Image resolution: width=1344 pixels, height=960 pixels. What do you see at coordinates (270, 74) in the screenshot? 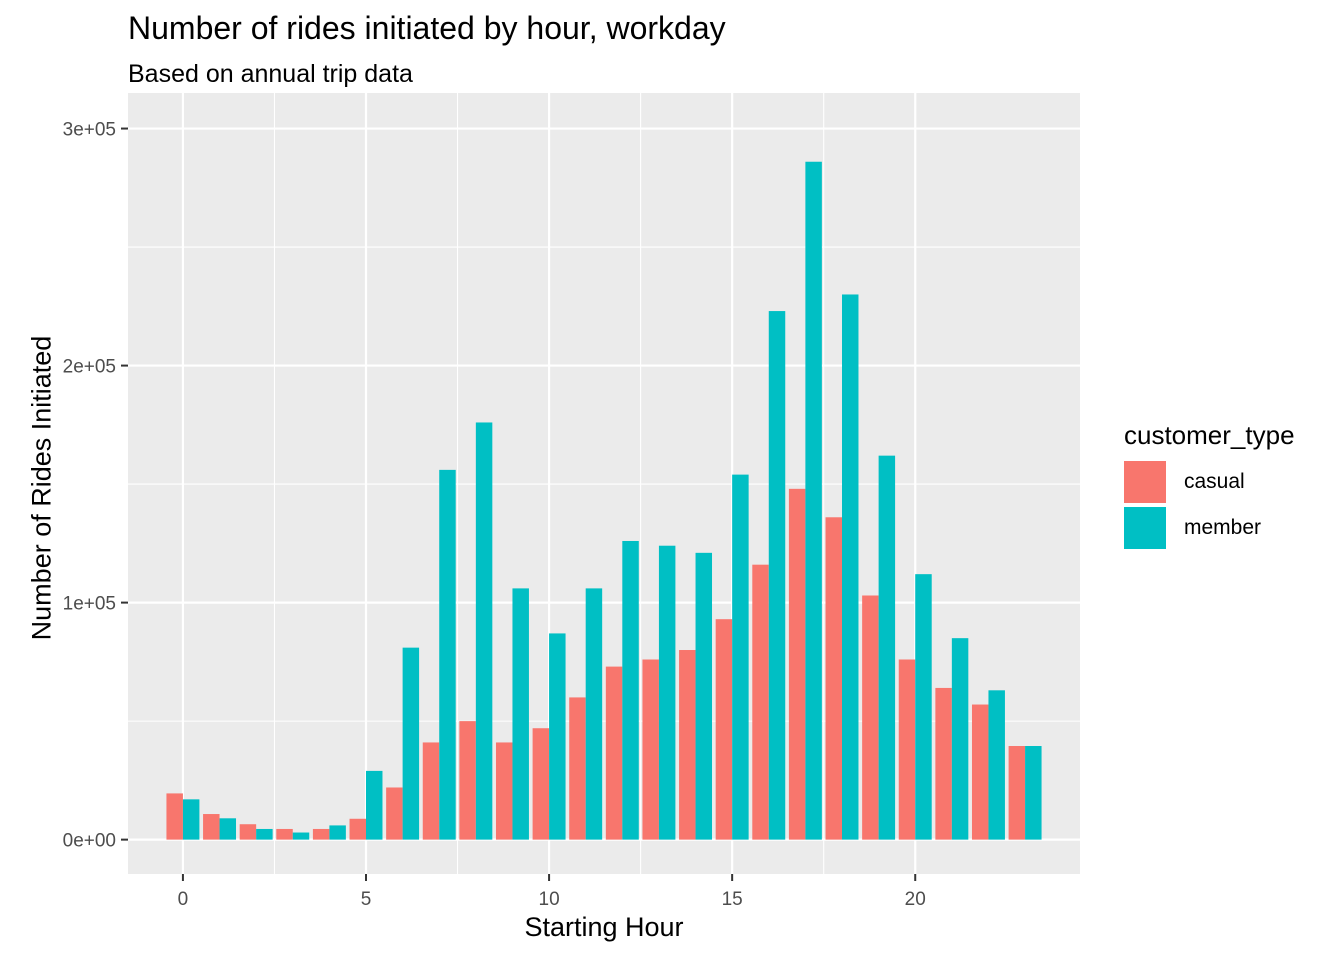
I see `chart-subtitle: Based on annual trip data` at bounding box center [270, 74].